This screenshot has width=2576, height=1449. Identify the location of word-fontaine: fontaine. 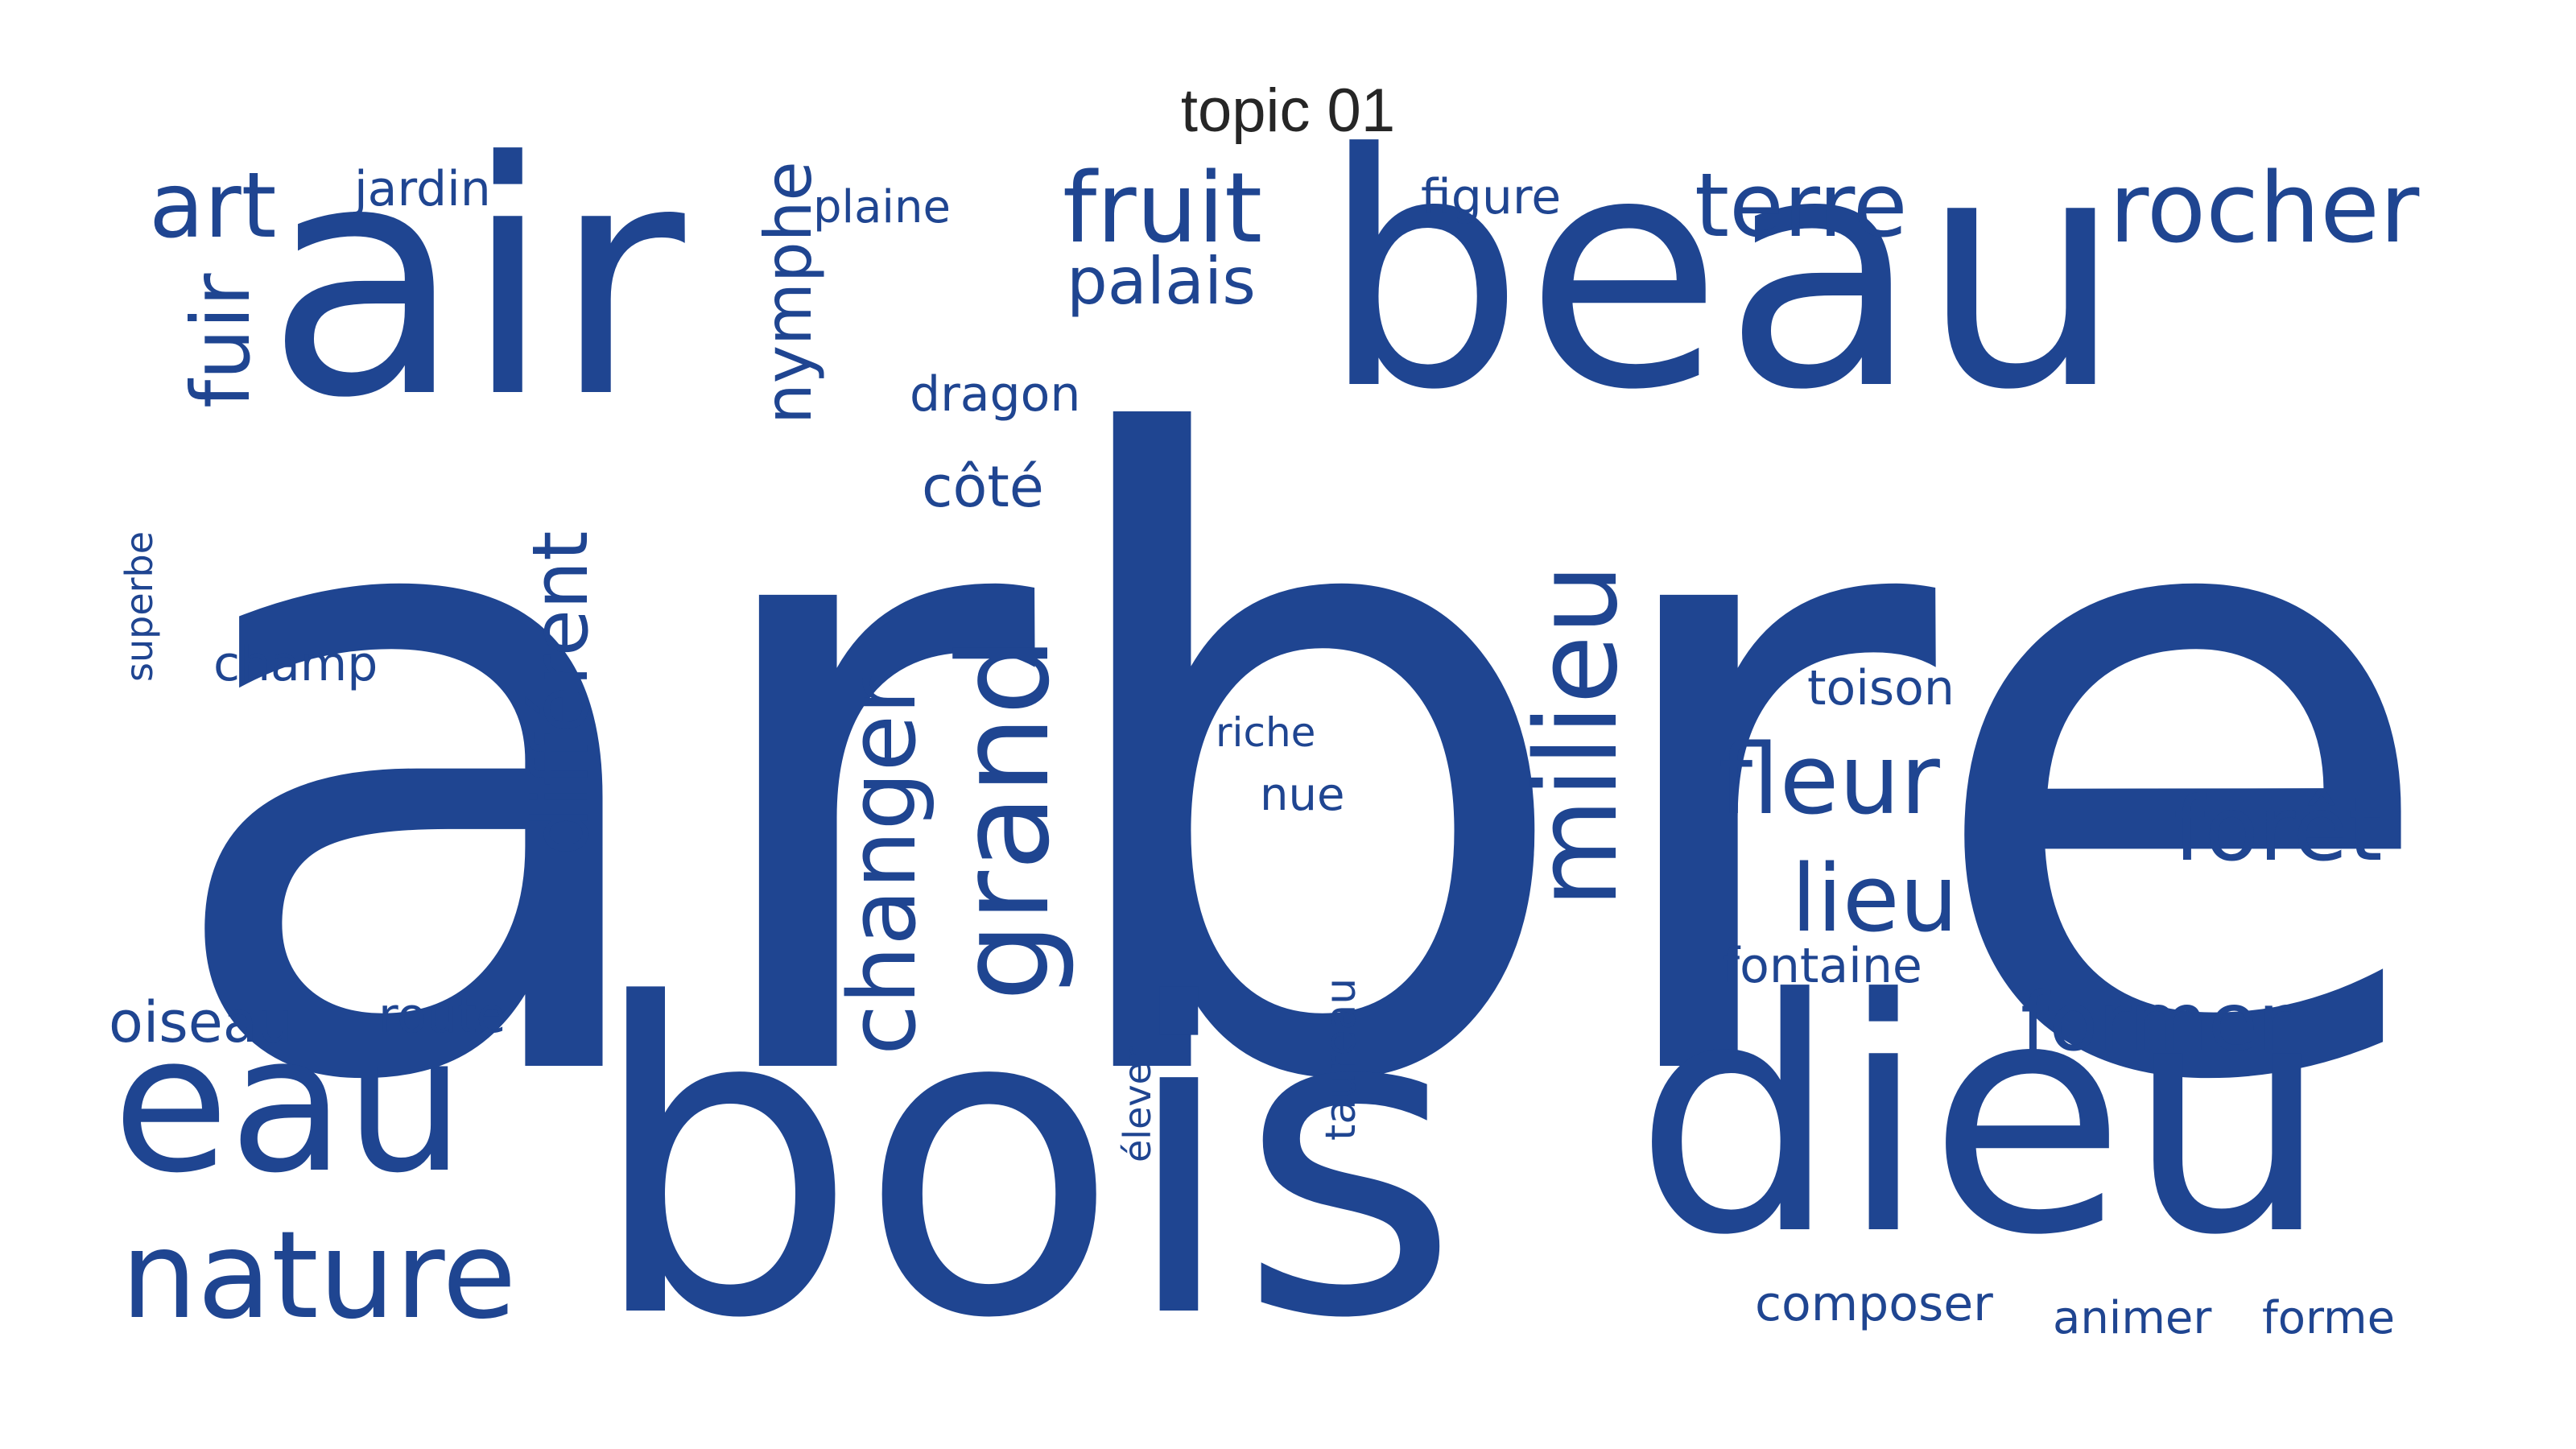
(1822, 966).